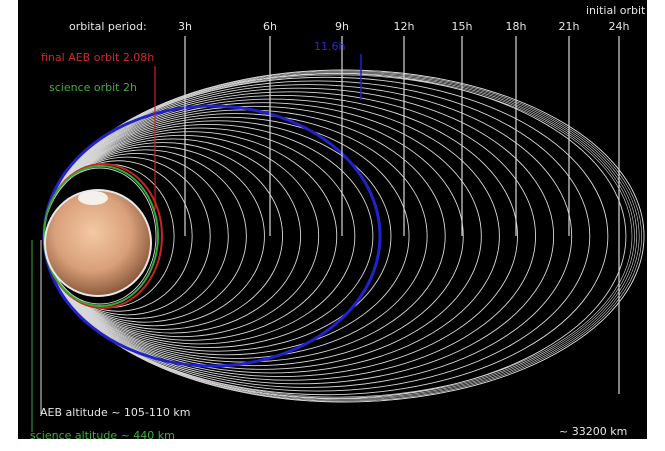 This screenshot has height=451, width=665. I want to click on tick-15h: 15h, so click(462, 26).